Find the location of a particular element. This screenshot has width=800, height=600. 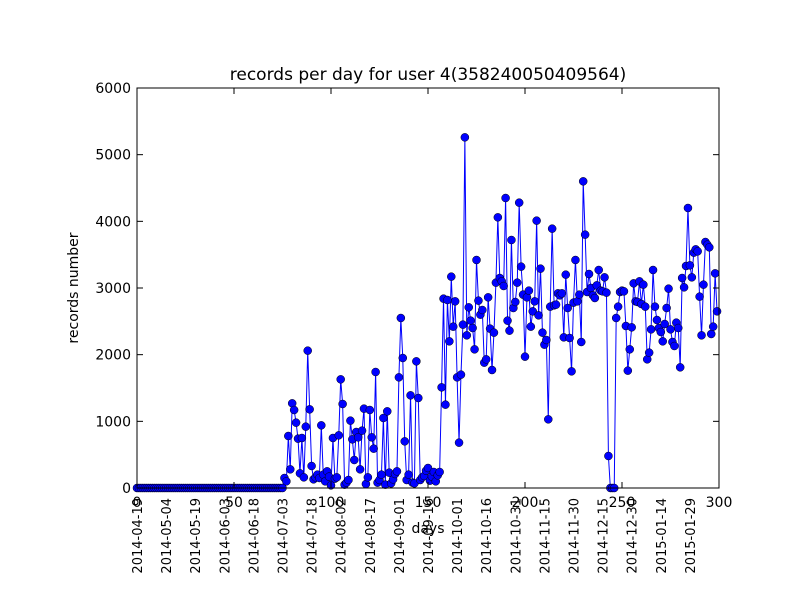

date-tick-label: 2015-01-14 is located at coordinates (662, 536).